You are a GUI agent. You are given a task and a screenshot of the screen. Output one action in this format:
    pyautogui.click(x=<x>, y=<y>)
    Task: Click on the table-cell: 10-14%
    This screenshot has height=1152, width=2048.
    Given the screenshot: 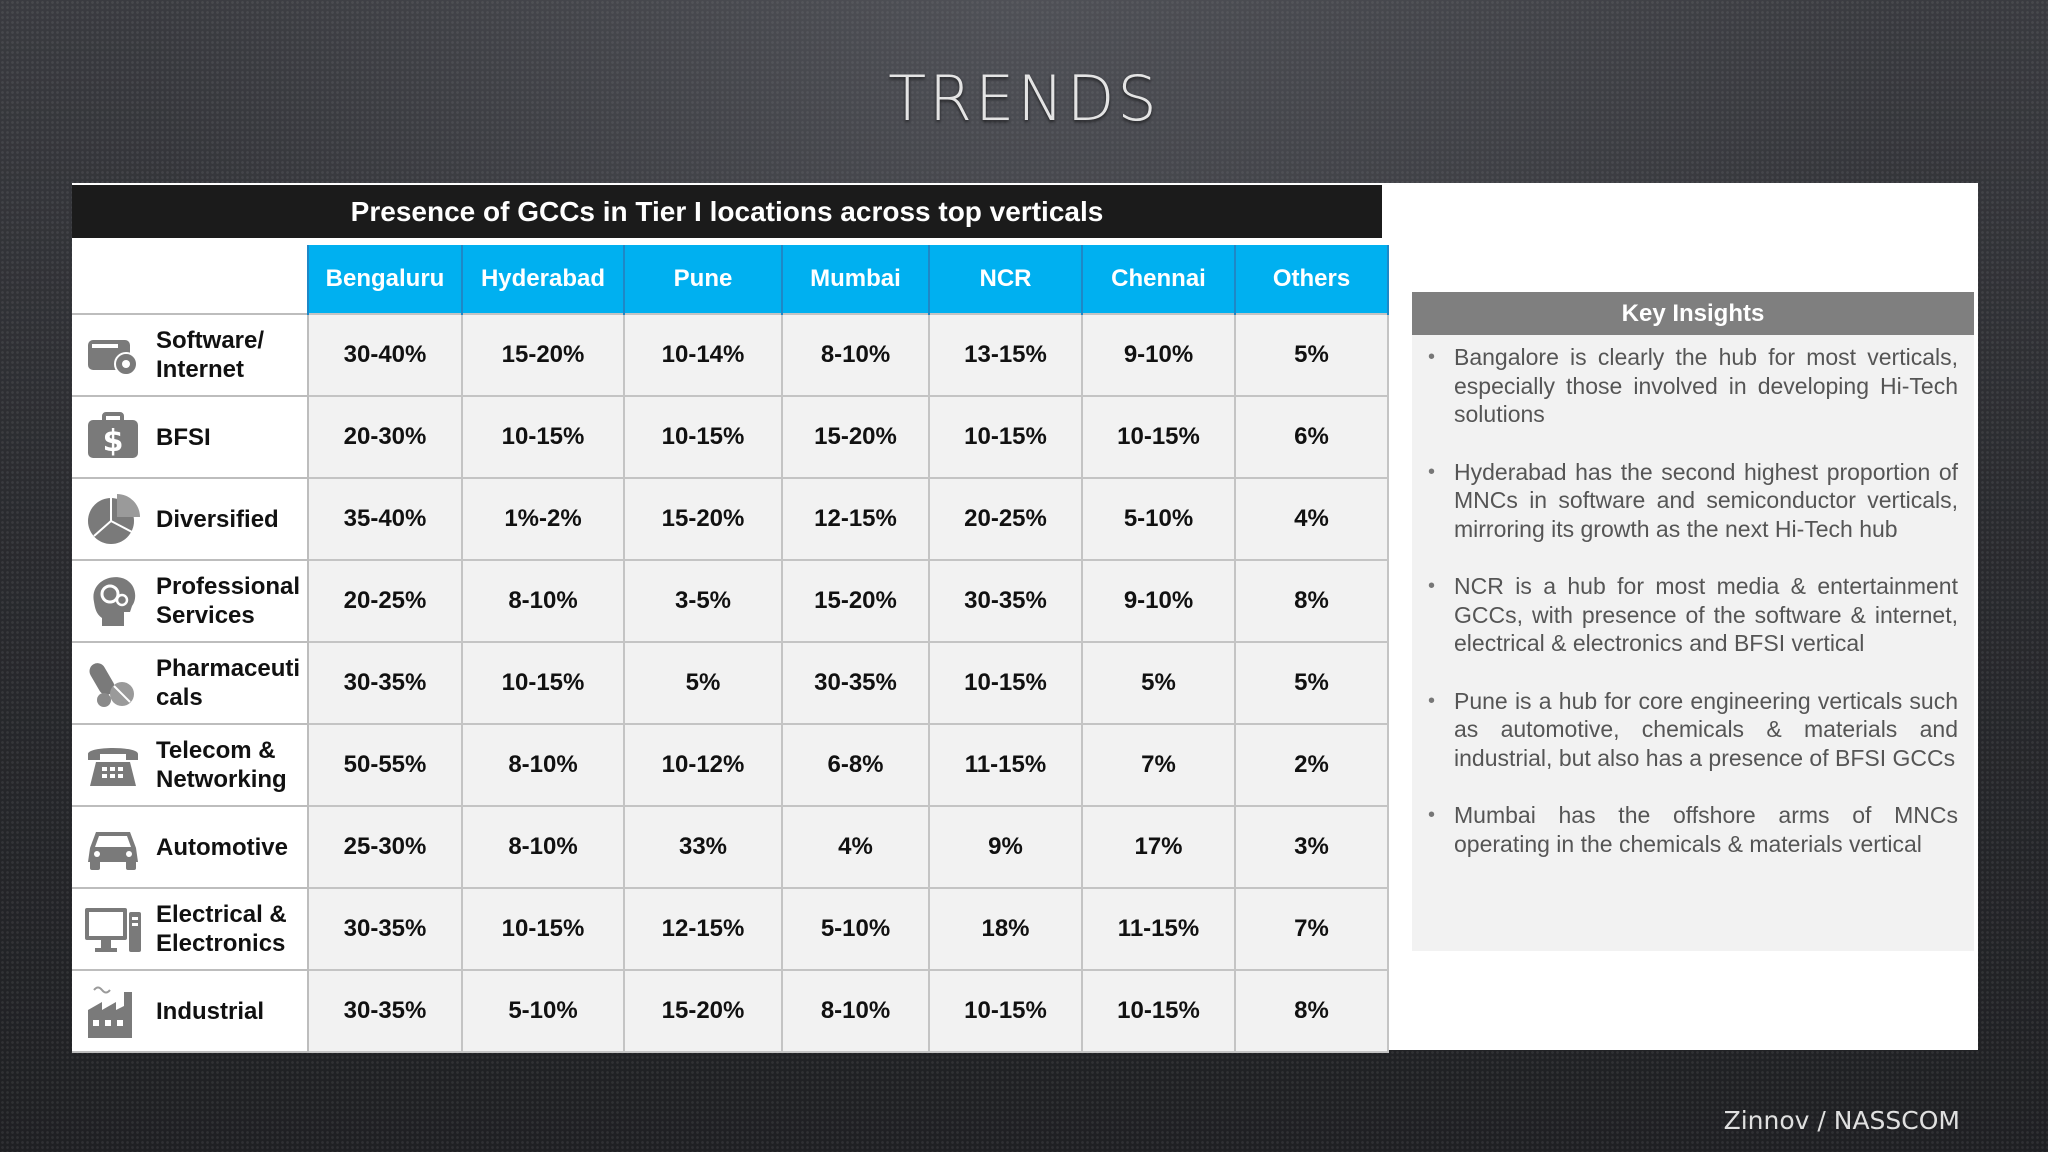 What is the action you would take?
    pyautogui.click(x=703, y=355)
    